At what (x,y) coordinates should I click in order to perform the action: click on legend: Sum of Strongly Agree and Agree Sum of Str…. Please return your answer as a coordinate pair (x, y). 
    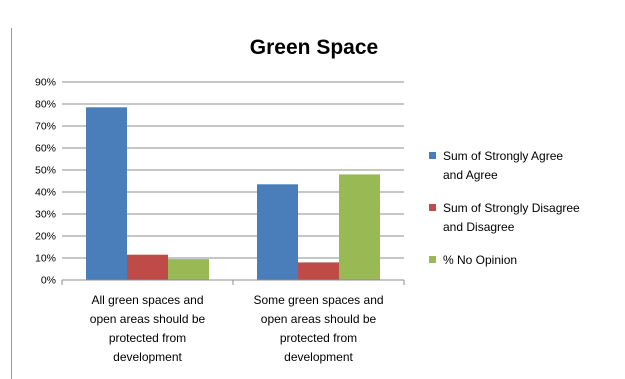
    Looking at the image, I should click on (504, 208).